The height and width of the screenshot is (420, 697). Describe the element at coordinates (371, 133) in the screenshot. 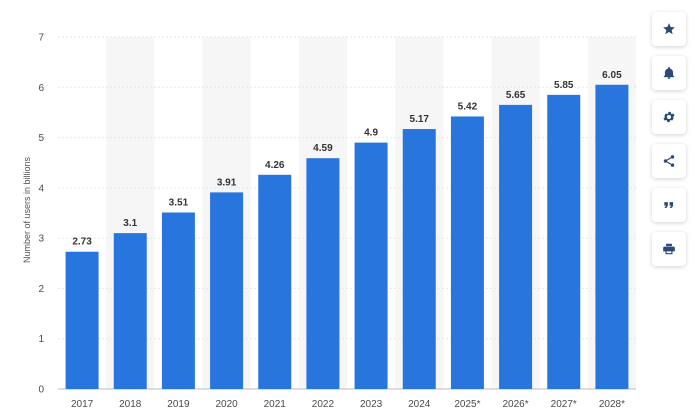

I see `data-label: 4.9` at that location.